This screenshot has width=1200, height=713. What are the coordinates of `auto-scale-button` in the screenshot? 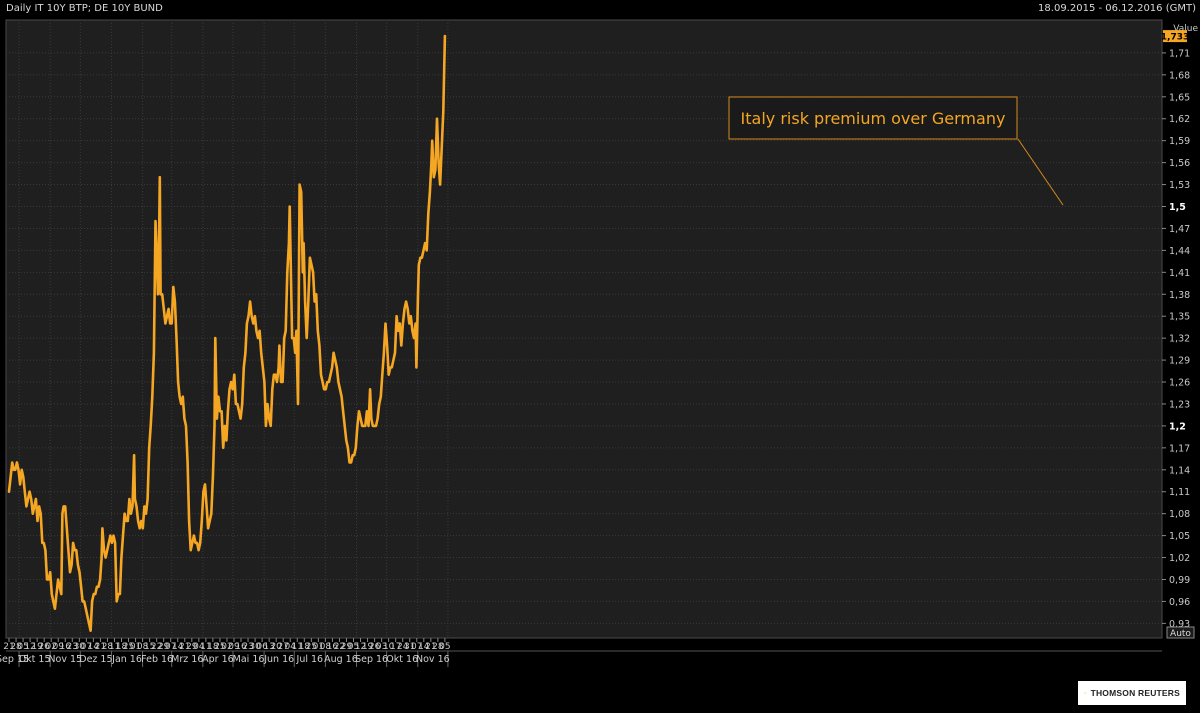 It's located at (1180, 632).